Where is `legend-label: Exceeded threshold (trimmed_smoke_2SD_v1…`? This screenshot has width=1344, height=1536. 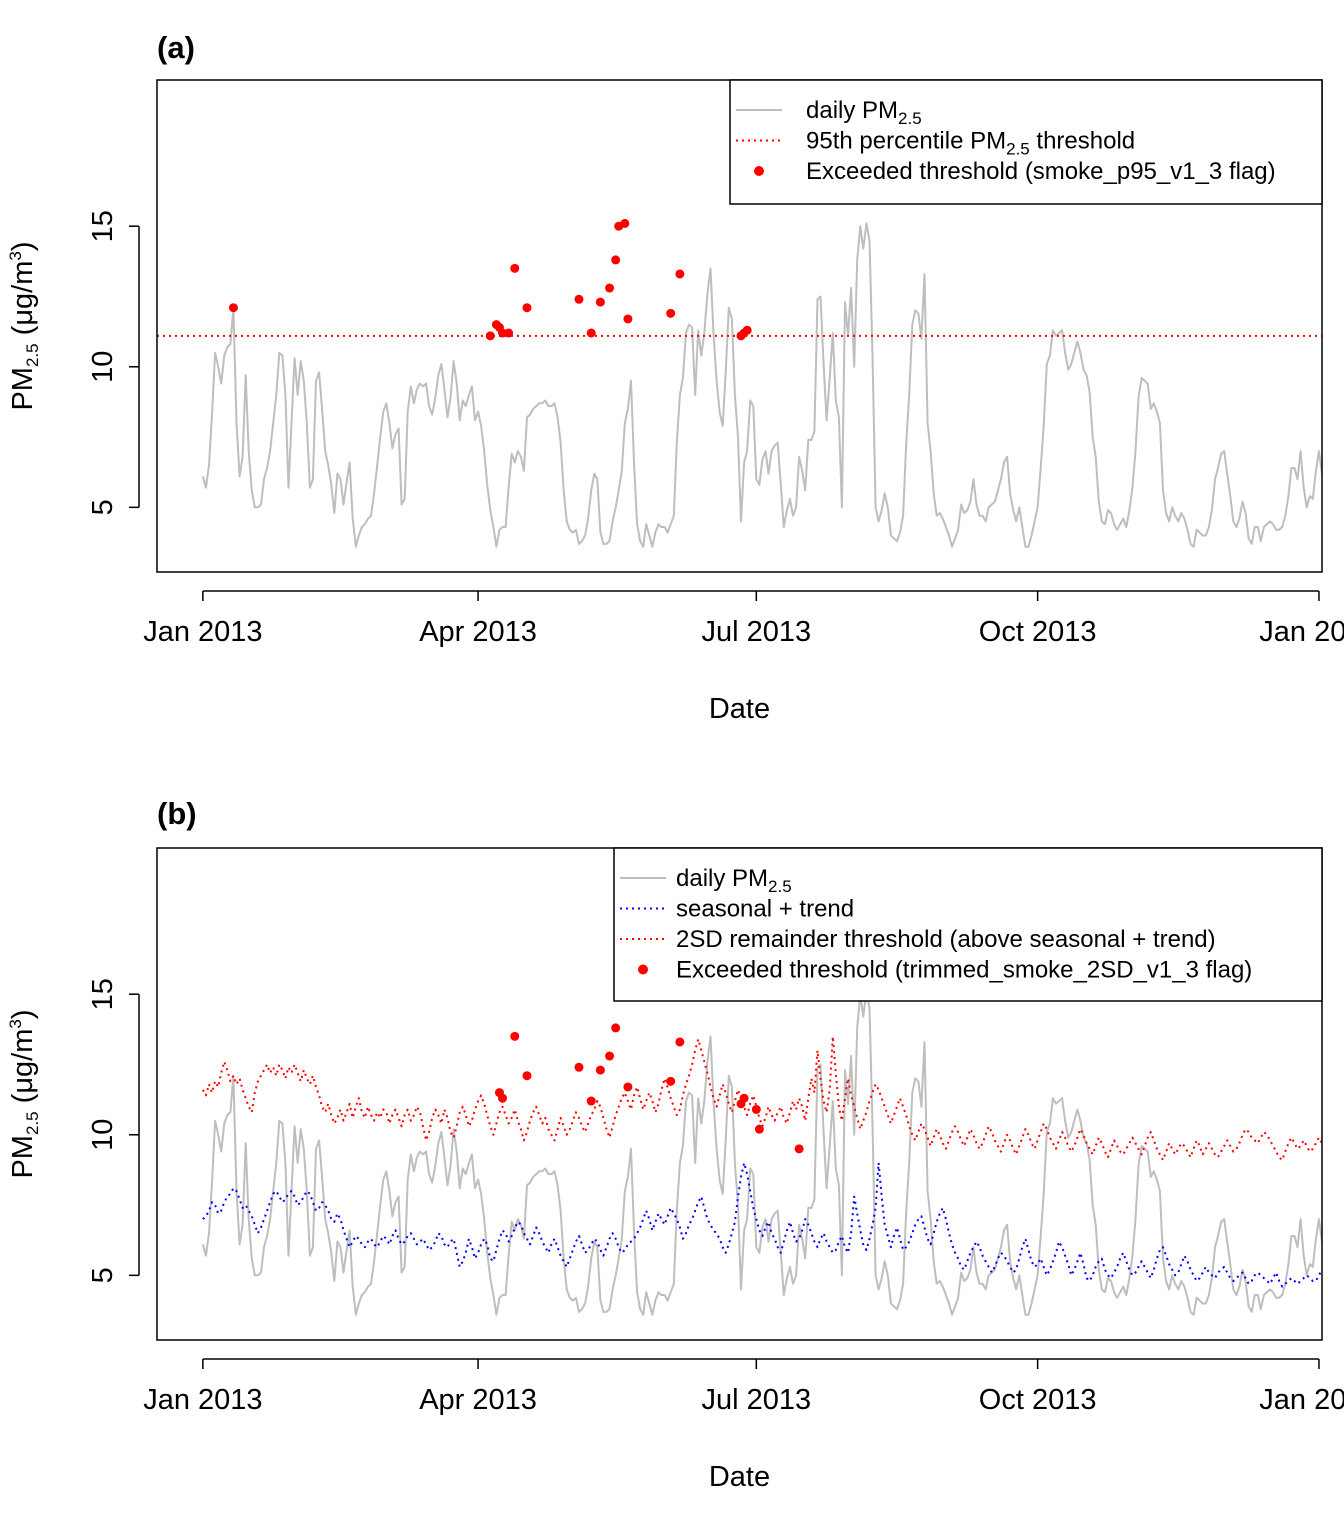
legend-label: Exceeded threshold (trimmed_smoke_2SD_v1… is located at coordinates (964, 970).